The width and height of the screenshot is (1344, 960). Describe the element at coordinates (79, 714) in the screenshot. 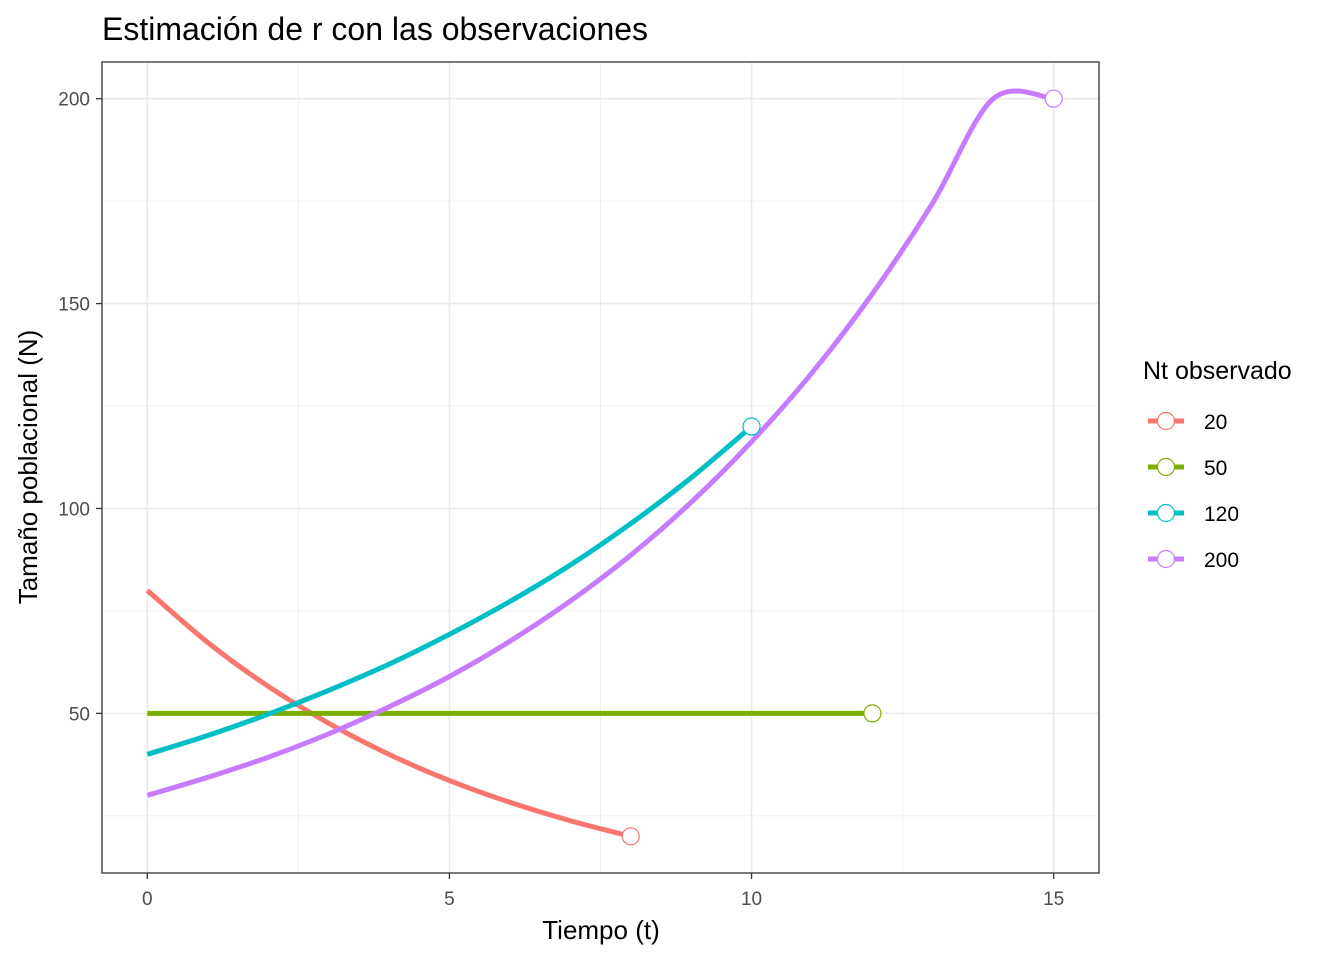

I see `y-tick-label: 50` at that location.